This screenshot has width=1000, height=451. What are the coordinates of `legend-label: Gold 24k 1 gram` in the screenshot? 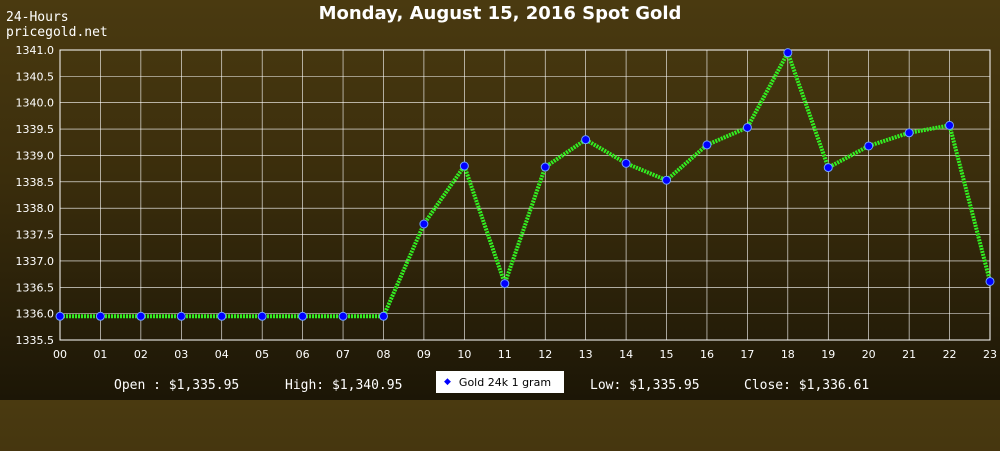 It's located at (505, 382).